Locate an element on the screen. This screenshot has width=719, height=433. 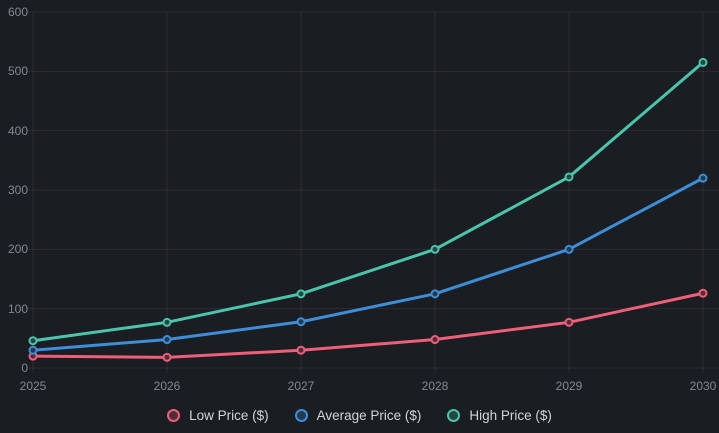
legend-item-average-price: Average Price ($) is located at coordinates (358, 415).